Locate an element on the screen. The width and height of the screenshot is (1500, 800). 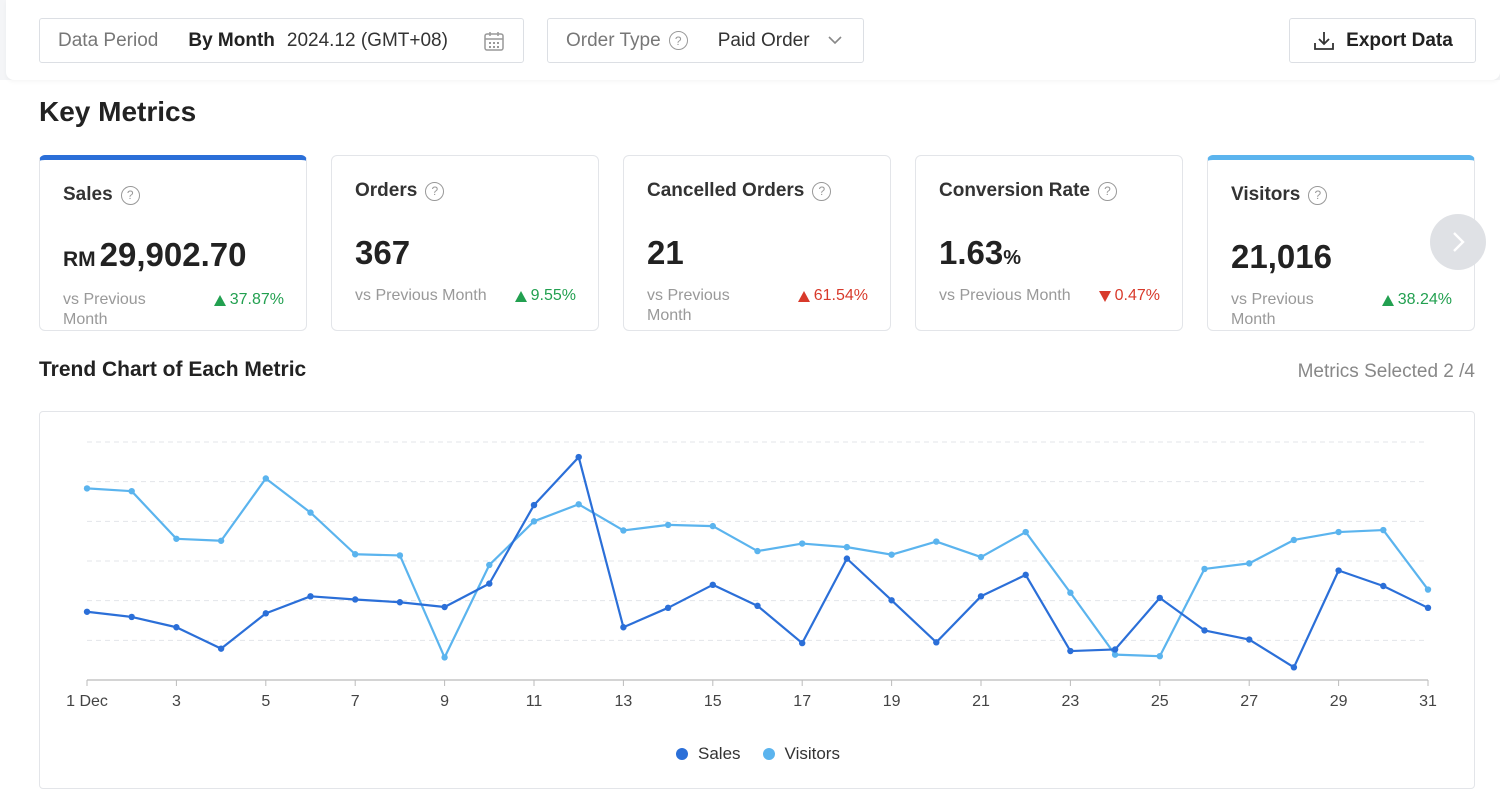
metric-value-number: 21 is located at coordinates (665, 252).